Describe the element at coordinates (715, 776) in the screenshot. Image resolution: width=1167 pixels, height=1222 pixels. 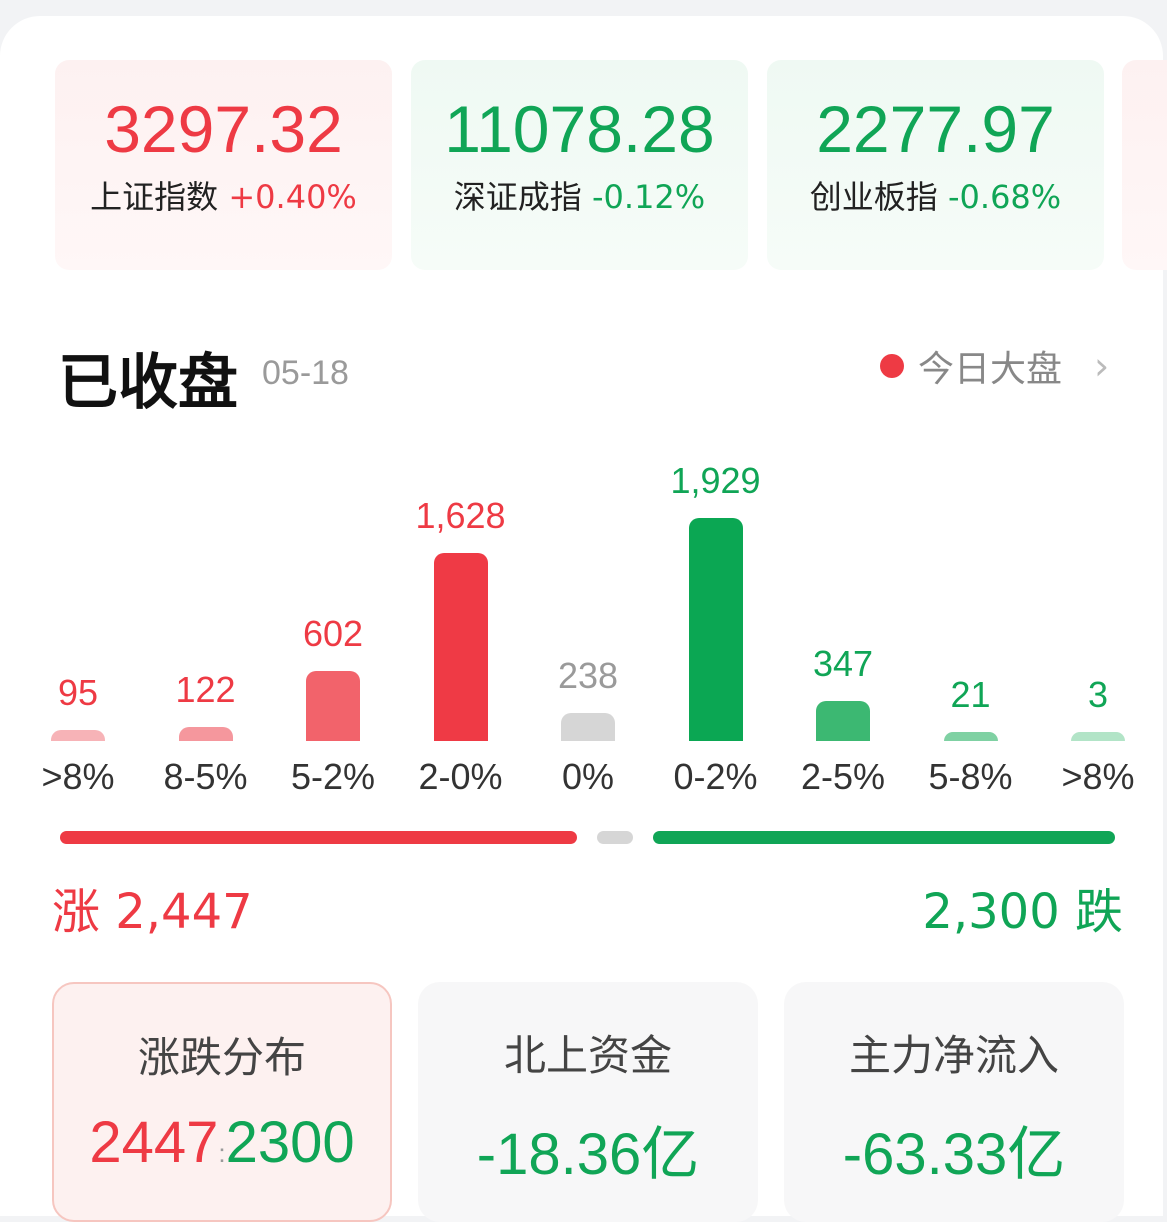
I see `category-label: 0-2%` at that location.